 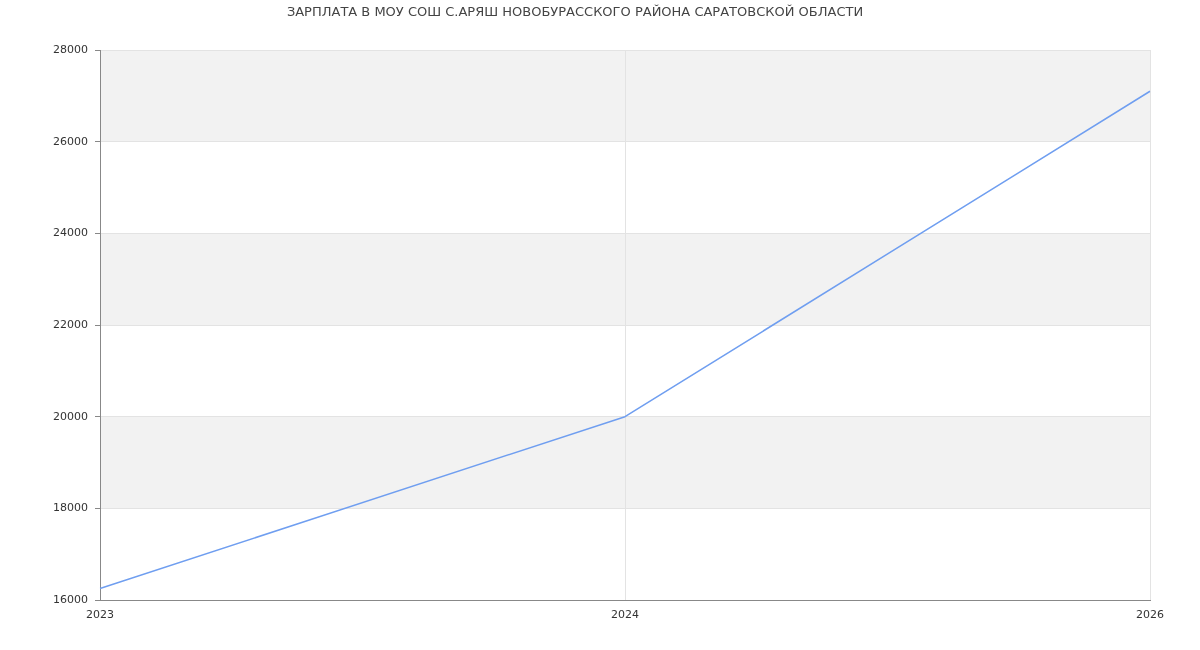 What do you see at coordinates (70, 141) in the screenshot?
I see `y-tick-label: 26000` at bounding box center [70, 141].